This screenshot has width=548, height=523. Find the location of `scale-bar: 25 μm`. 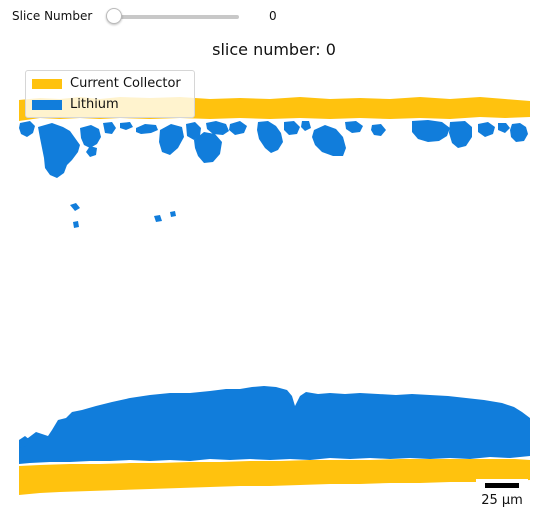

scale-bar: 25 μm is located at coordinates (502, 495).